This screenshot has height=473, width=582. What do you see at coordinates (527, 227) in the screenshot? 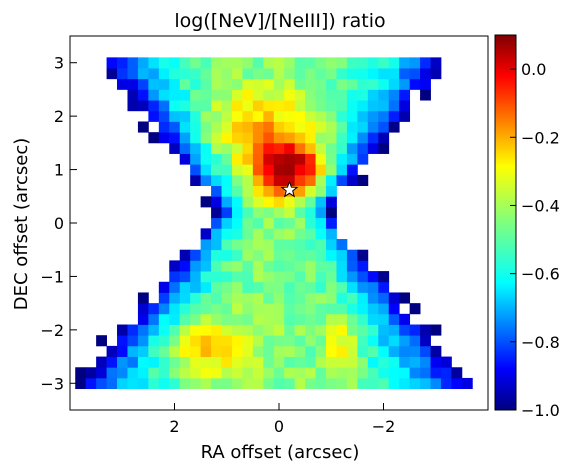
I see `colorbar: 0.0 −0.2 −0.4 −0.6 −0.8 −1.0` at bounding box center [527, 227].